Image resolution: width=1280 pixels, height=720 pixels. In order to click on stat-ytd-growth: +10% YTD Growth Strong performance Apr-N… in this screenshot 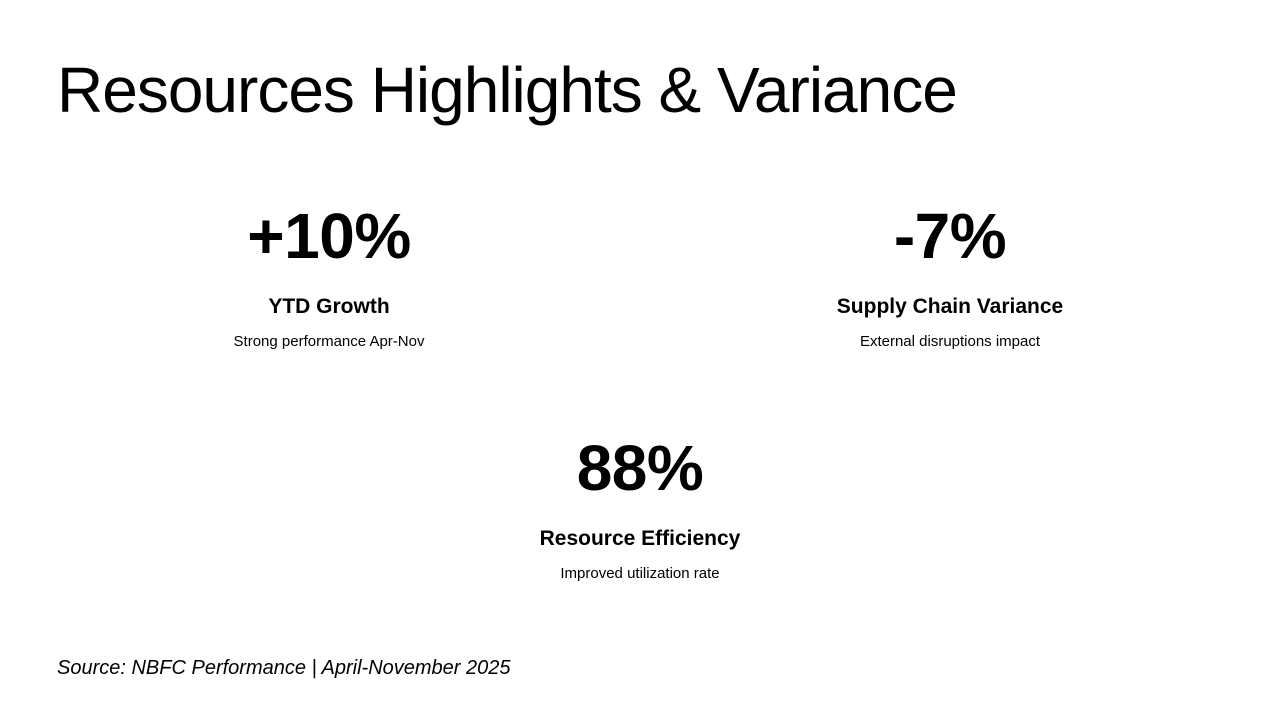, I will do `click(329, 273)`.